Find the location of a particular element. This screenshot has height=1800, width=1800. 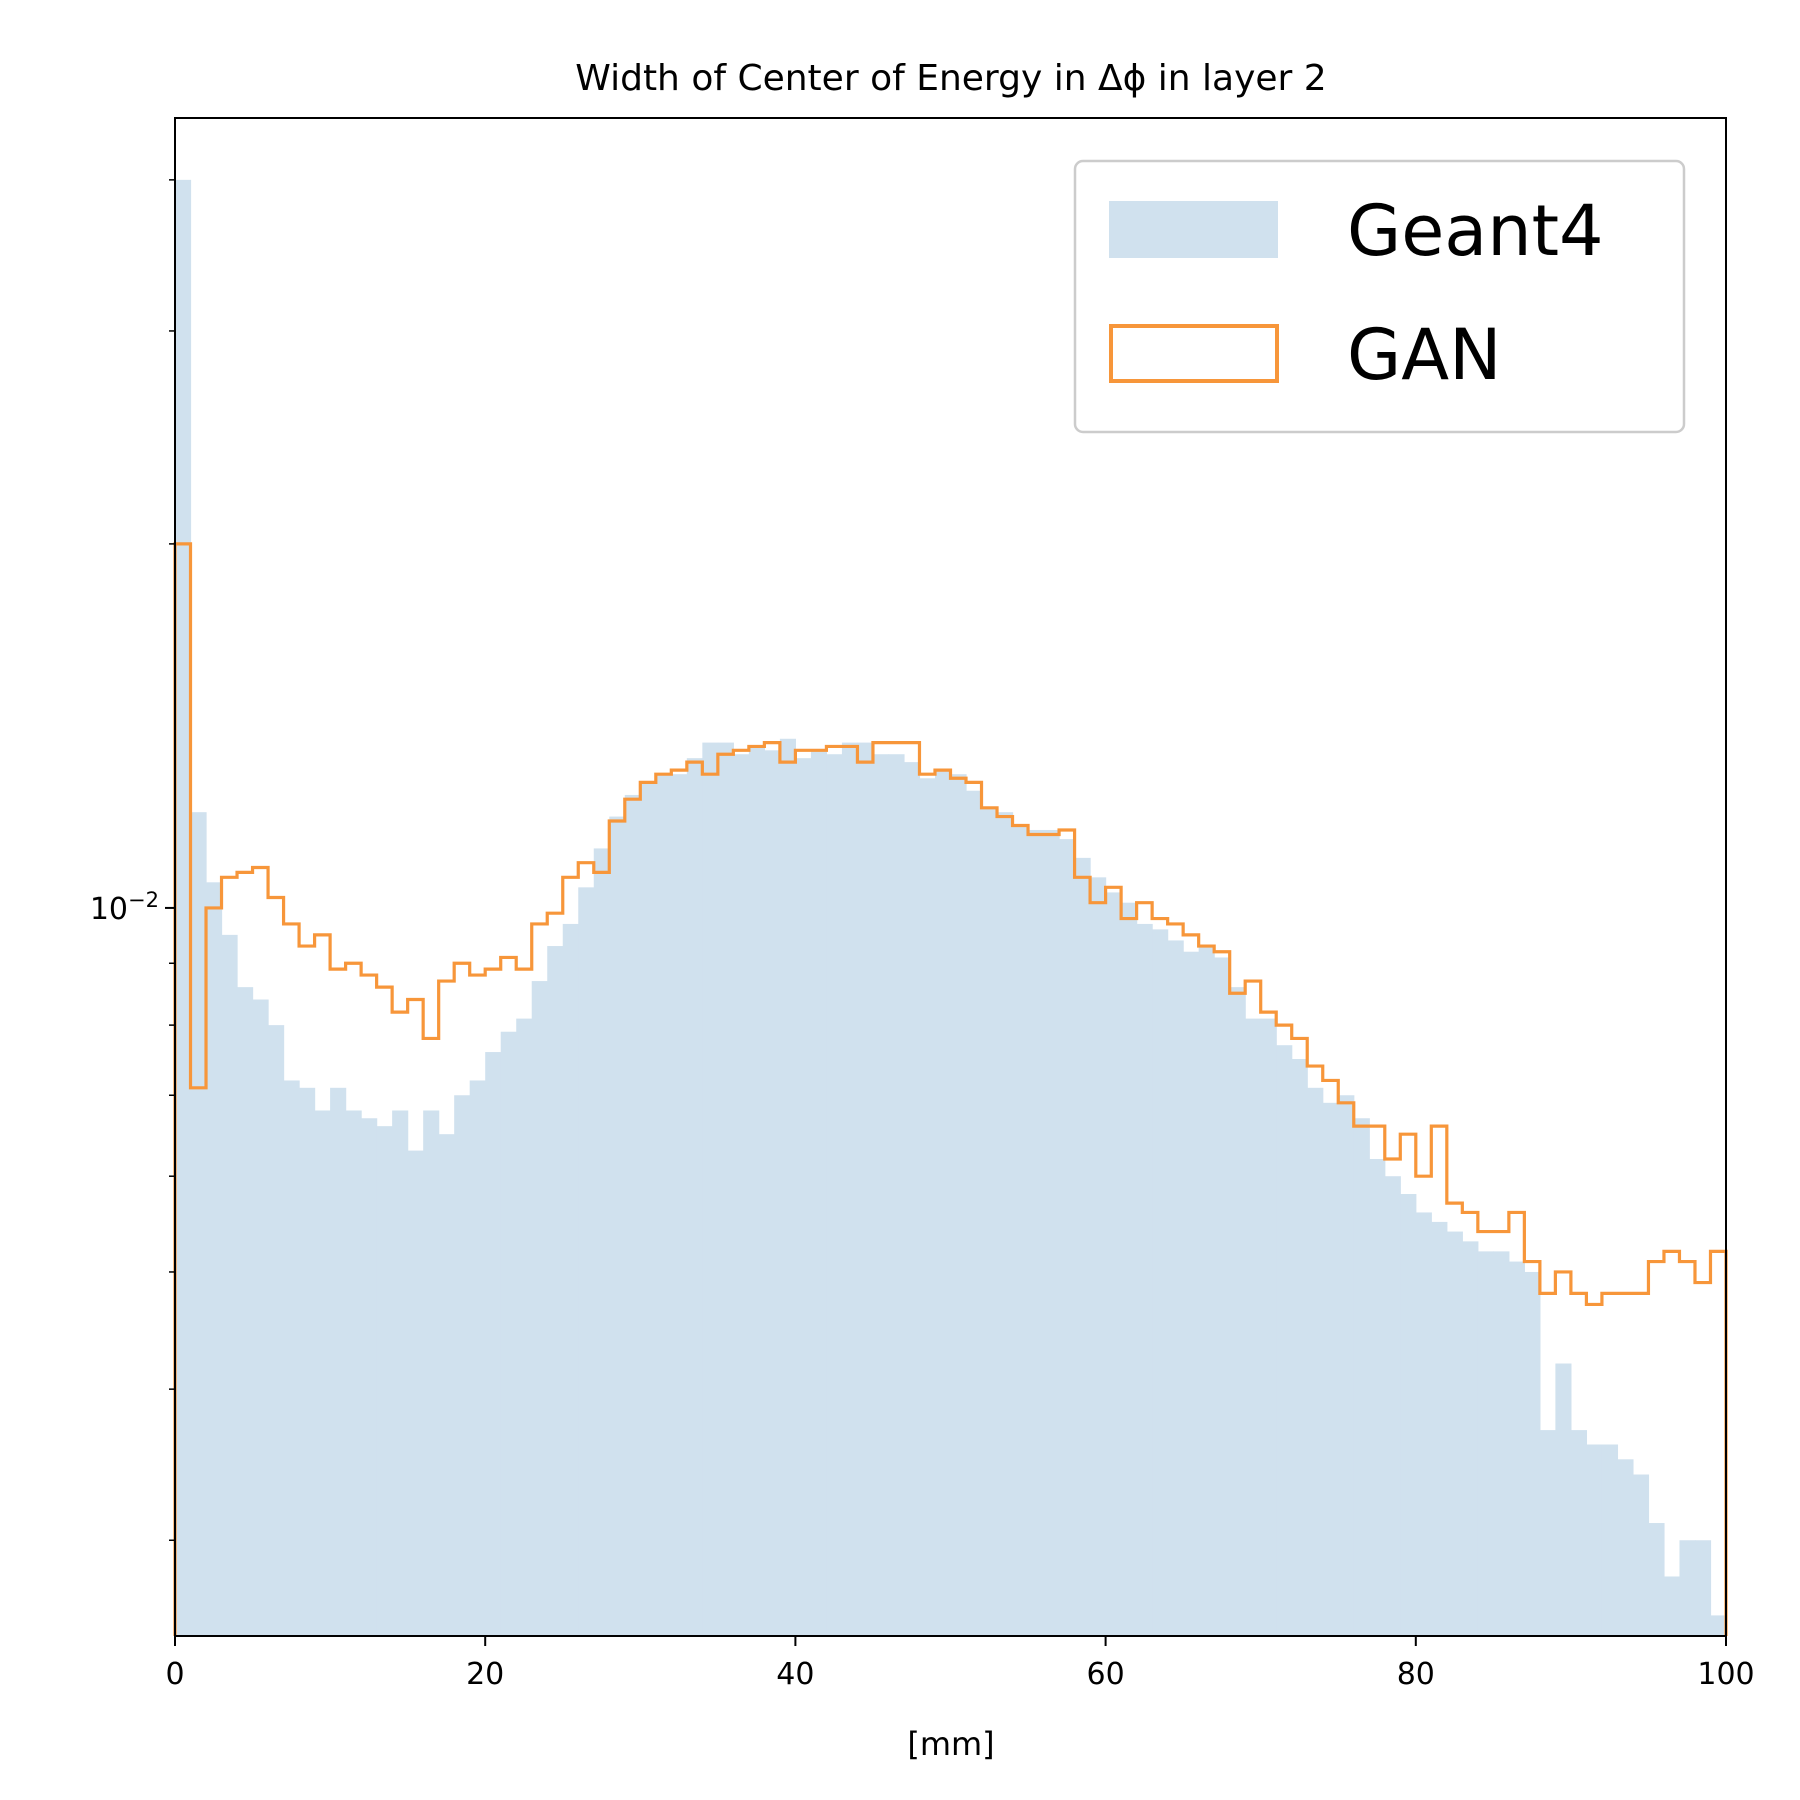

legend-swatch-gan is located at coordinates (1194, 353).